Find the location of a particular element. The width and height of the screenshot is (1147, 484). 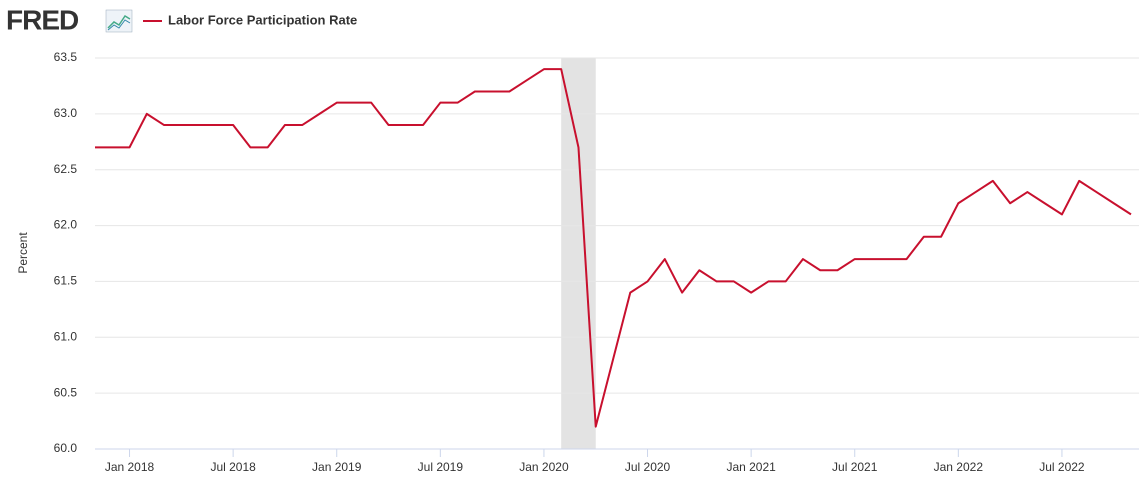

x-tick-label: Jul 2021 is located at coordinates (855, 467).